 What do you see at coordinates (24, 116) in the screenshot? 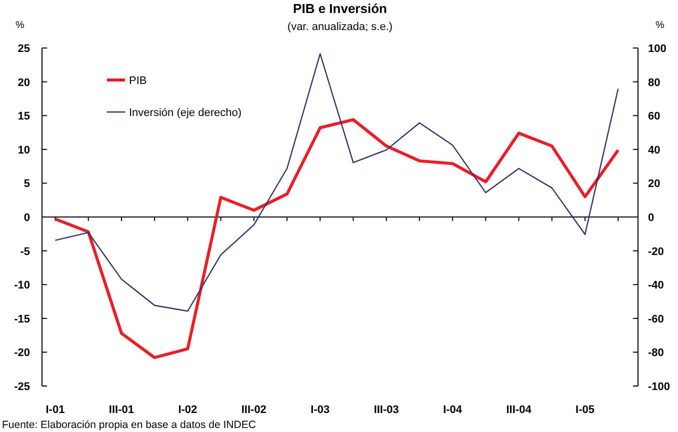
I see `y-tick-label: 15` at bounding box center [24, 116].